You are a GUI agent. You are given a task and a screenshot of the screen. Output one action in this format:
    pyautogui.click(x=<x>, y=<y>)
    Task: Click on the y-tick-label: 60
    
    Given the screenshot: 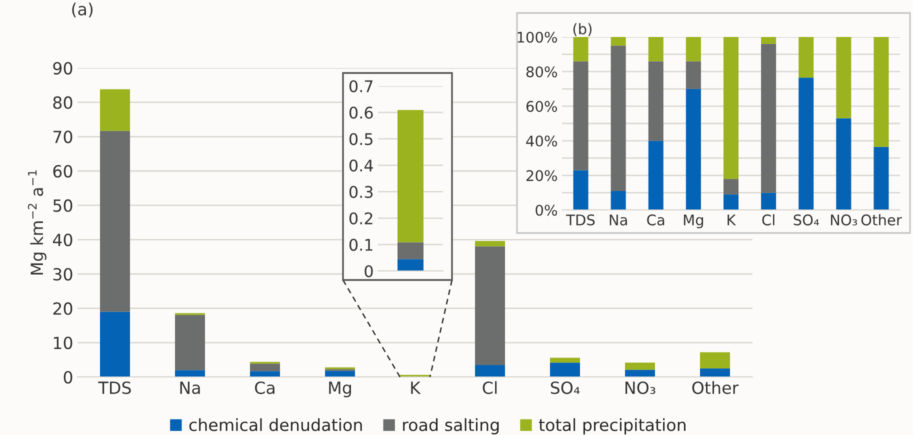 What is the action you would take?
    pyautogui.click(x=62, y=171)
    